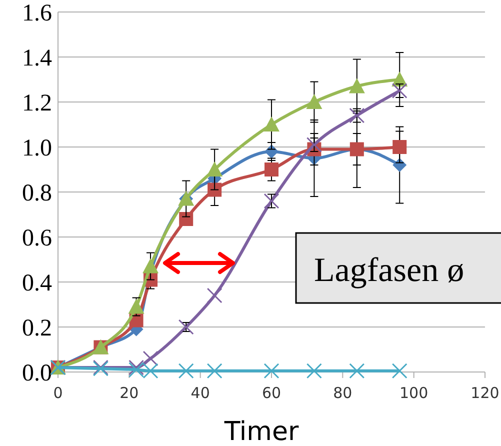  What do you see at coordinates (37, 238) in the screenshot?
I see `y-tick-label: 0.6` at bounding box center [37, 238].